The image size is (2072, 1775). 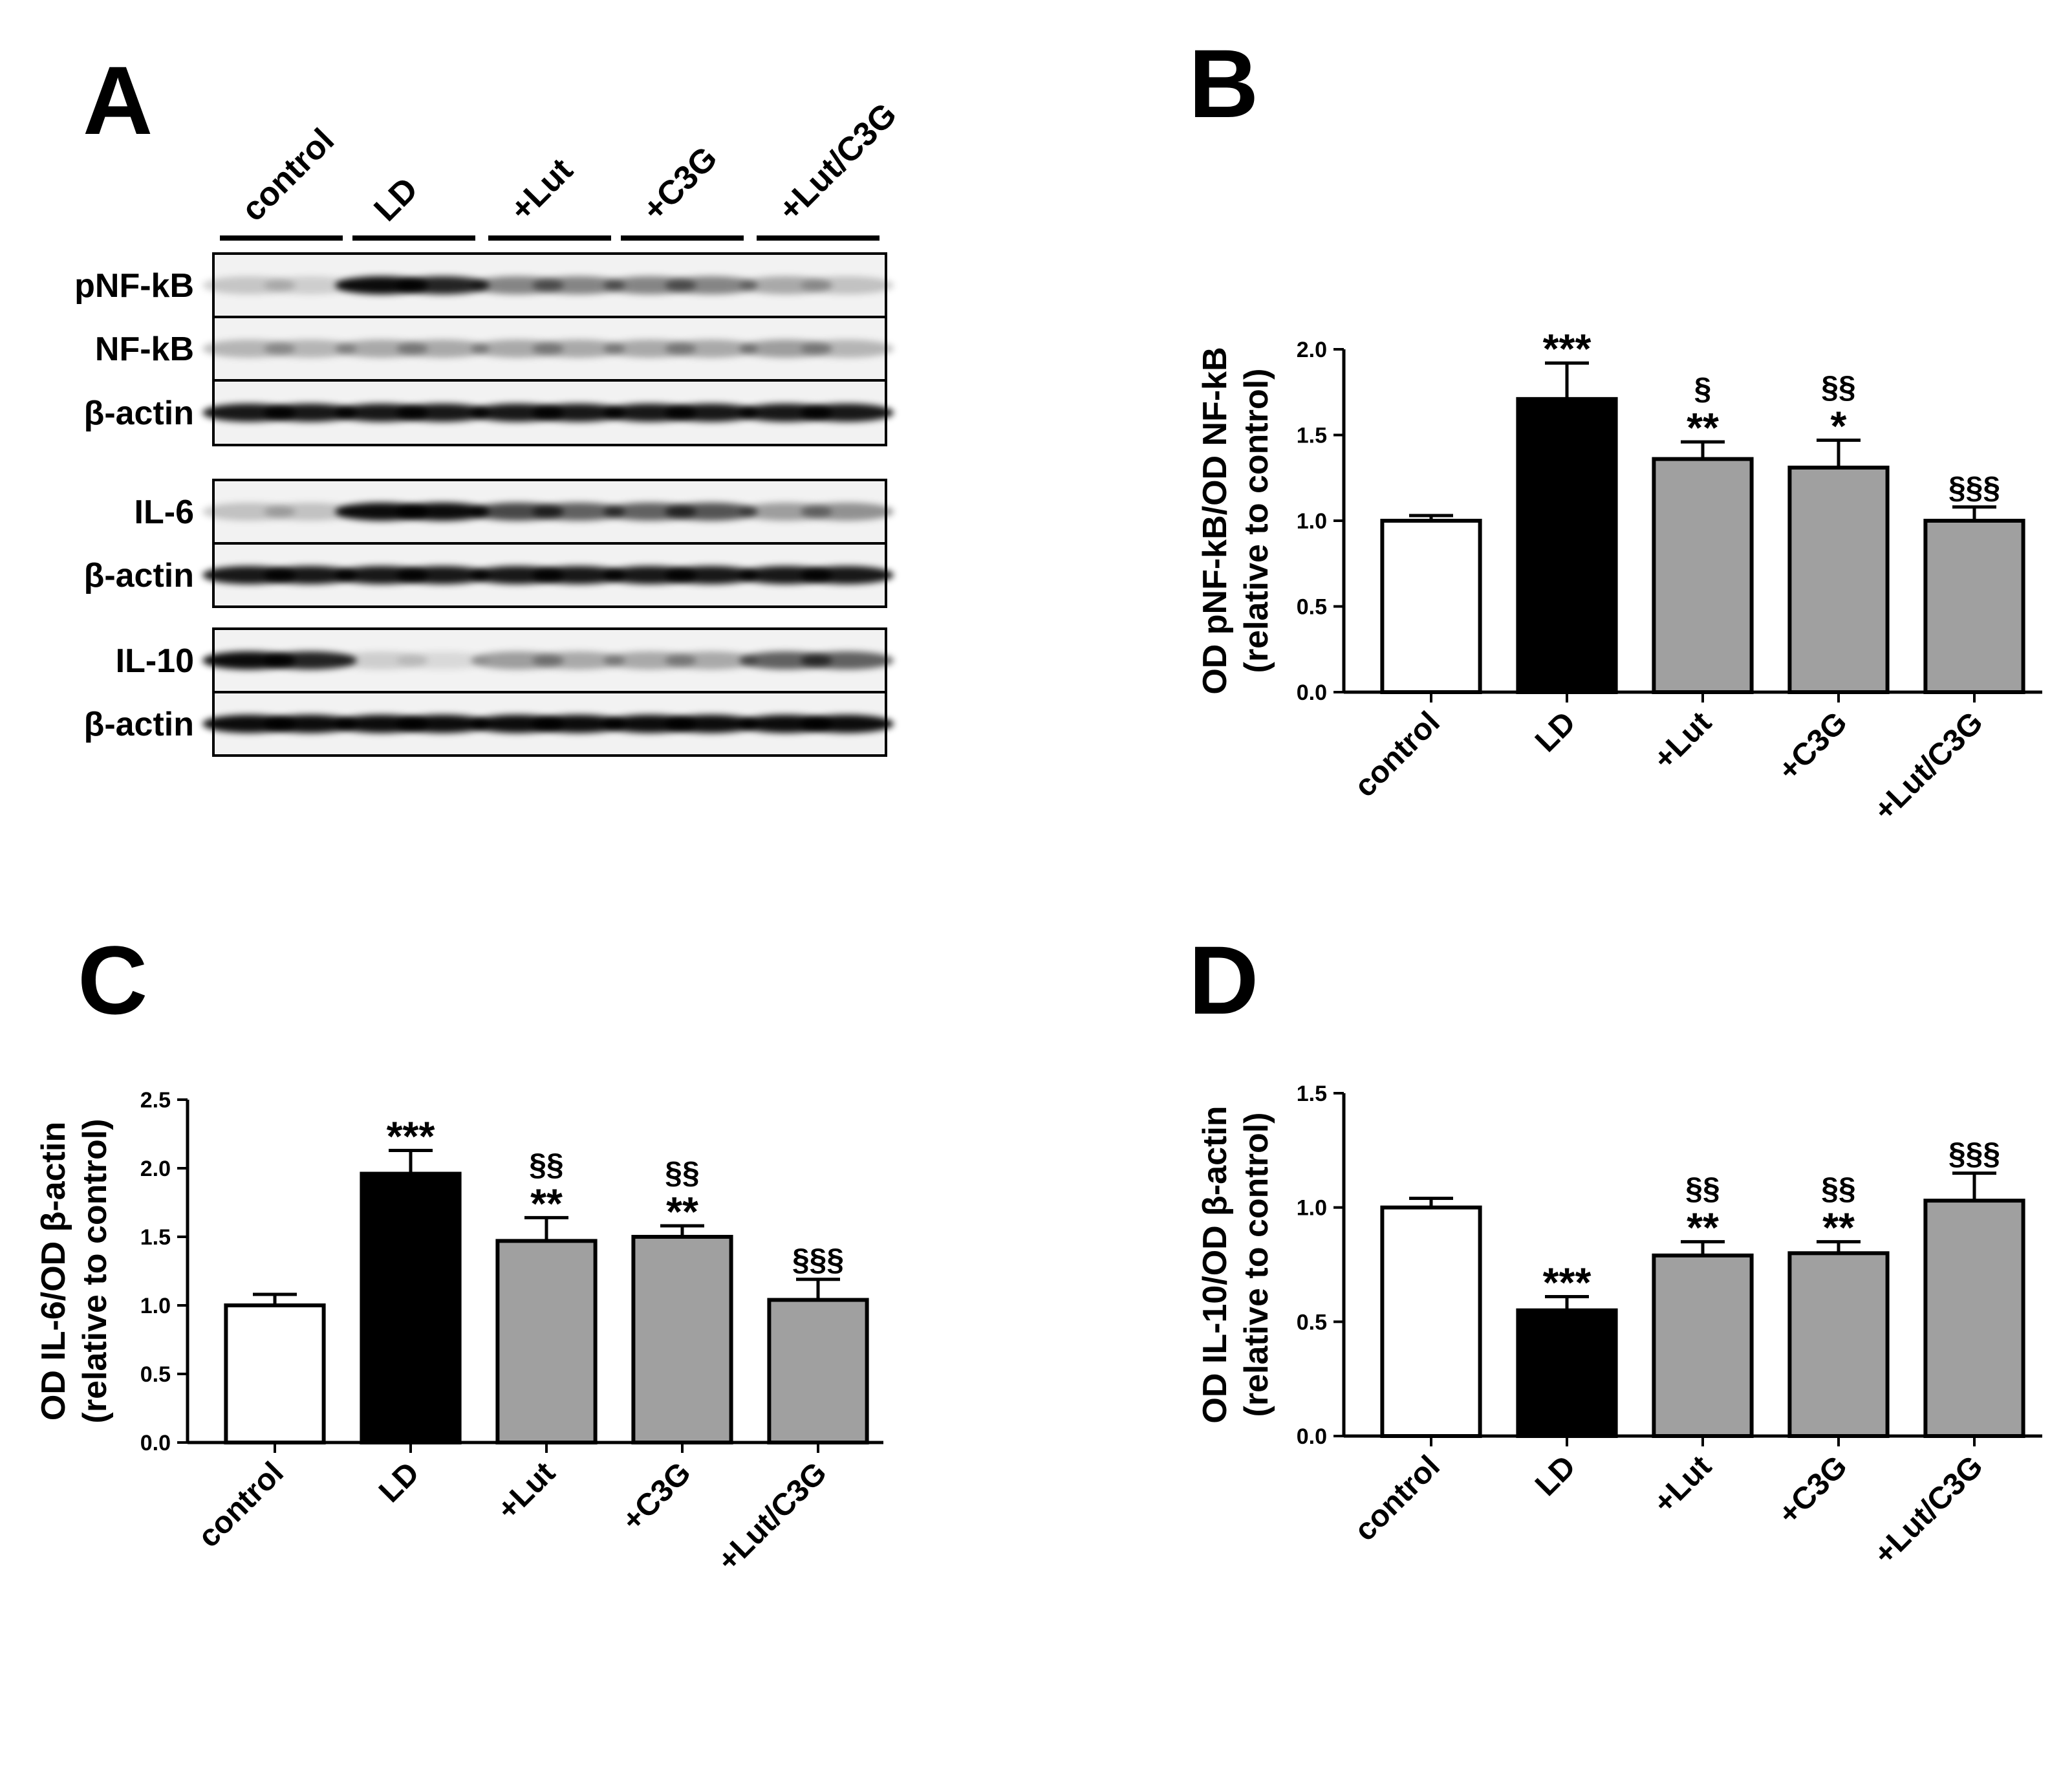 What do you see at coordinates (164, 512) in the screenshot?
I see `blot-row-label: IL-6` at bounding box center [164, 512].